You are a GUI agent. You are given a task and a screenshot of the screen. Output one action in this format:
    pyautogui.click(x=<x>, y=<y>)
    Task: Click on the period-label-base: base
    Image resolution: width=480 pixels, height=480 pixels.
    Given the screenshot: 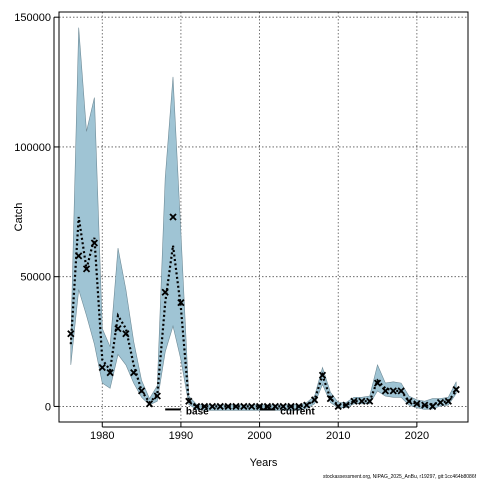 What is the action you would take?
    pyautogui.click(x=197, y=411)
    